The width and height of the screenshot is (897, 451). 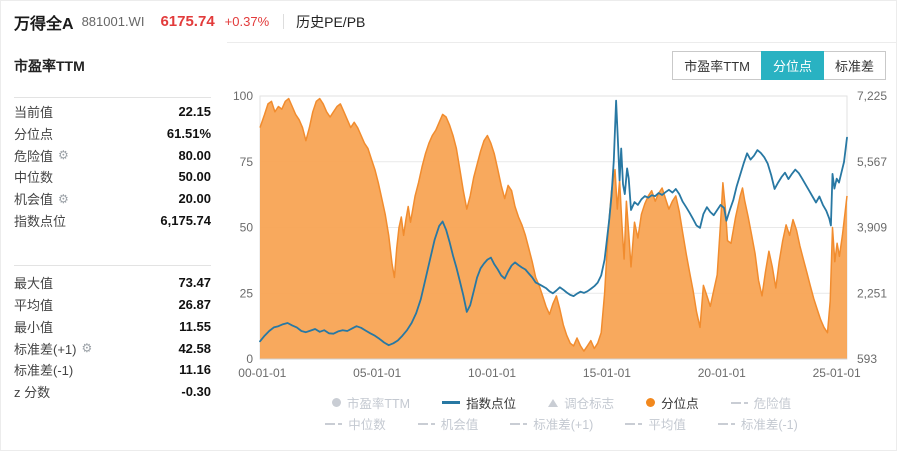 What do you see at coordinates (243, 96) in the screenshot?
I see `svg-text: 100` at bounding box center [243, 96].